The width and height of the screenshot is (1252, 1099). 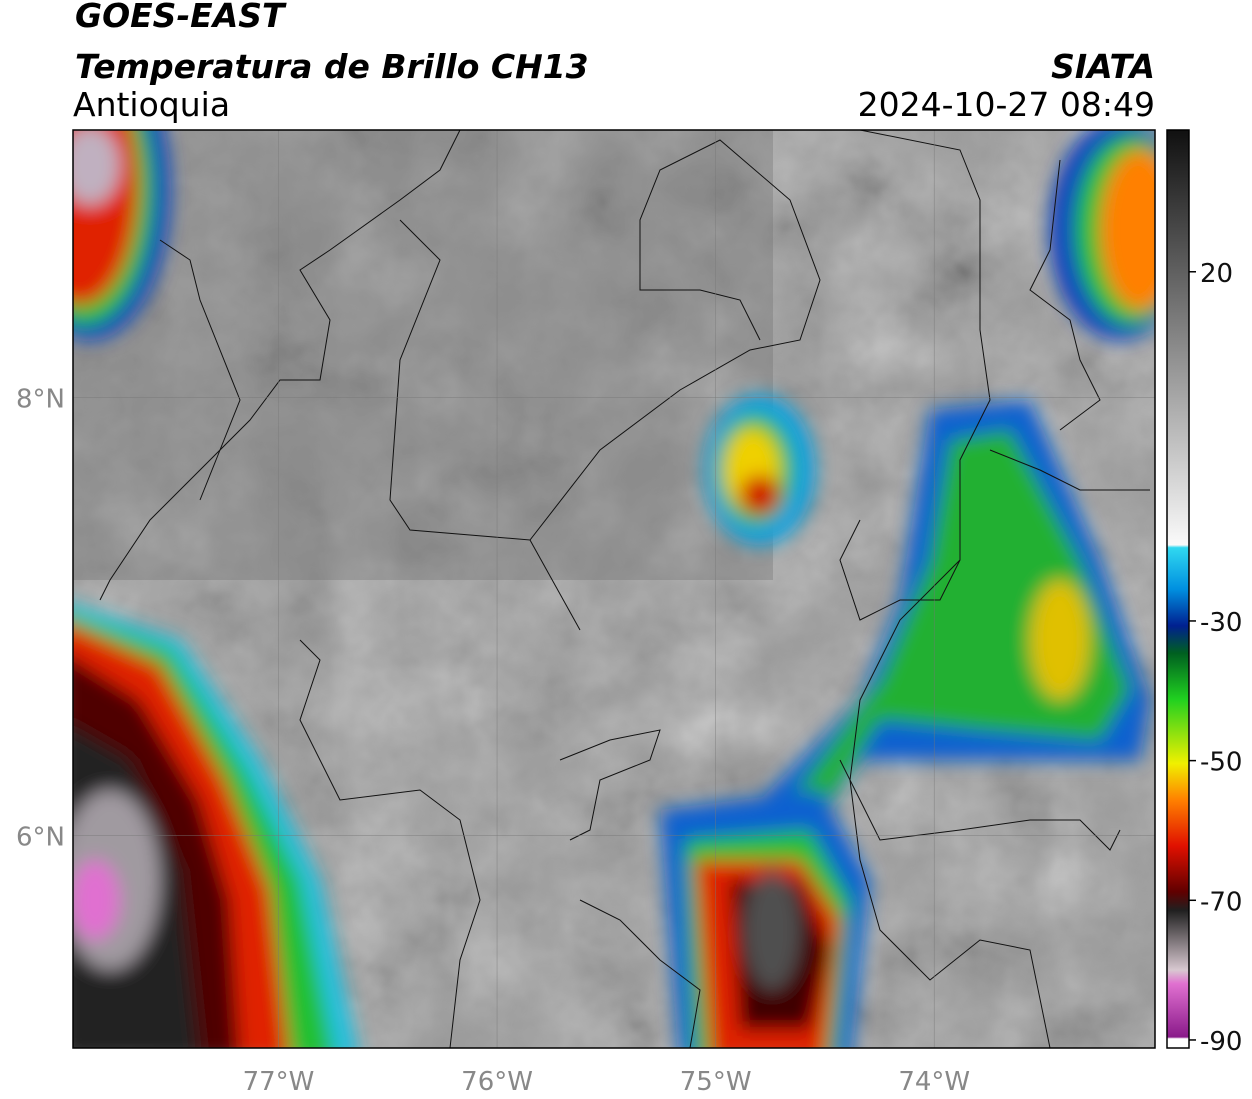 What do you see at coordinates (497, 1082) in the screenshot?
I see `lon-tick-label: 76°W` at bounding box center [497, 1082].